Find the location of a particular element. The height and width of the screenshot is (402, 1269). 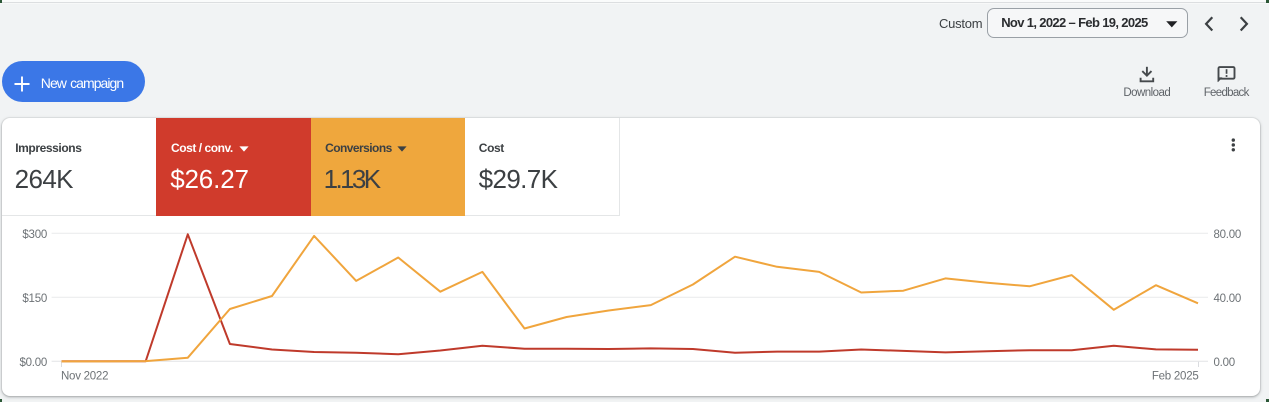

svg-text: $300 is located at coordinates (34, 235).